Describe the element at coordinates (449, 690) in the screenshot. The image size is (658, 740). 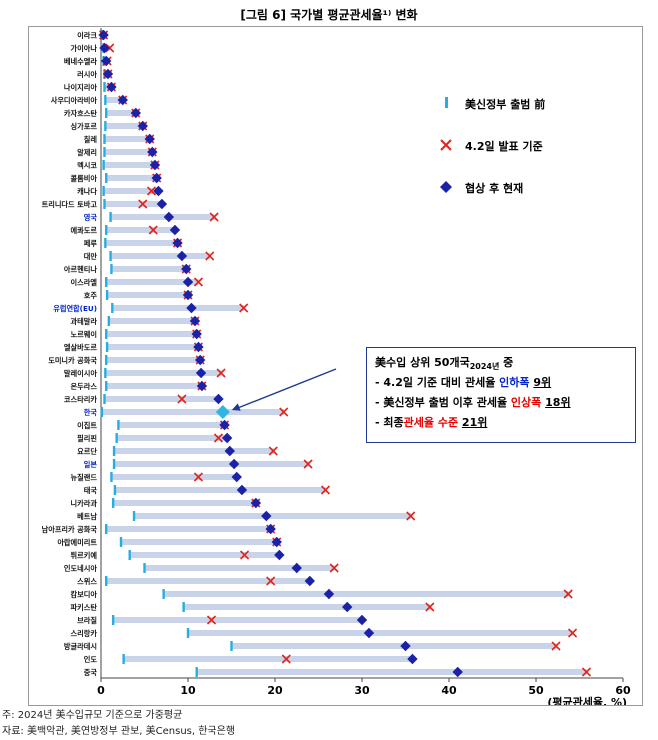
I see `x-tick-label: 40` at that location.